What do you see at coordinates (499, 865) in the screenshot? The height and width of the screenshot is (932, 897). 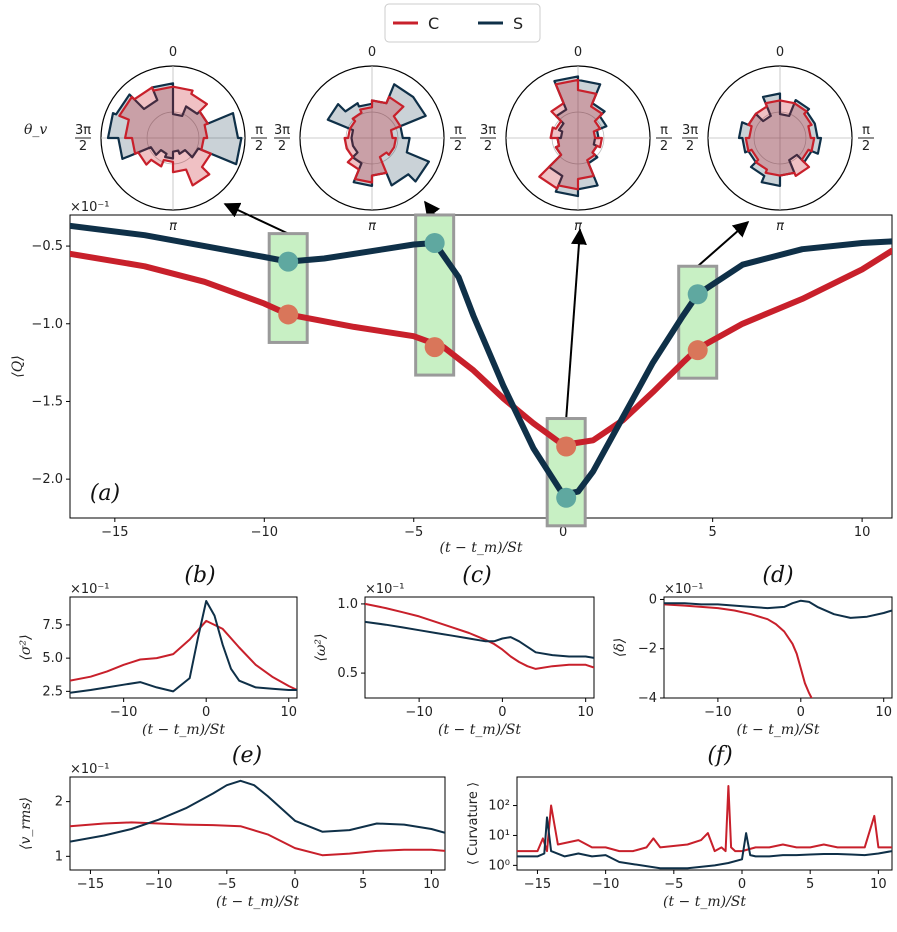 I see `y-tick-label: 10⁰` at bounding box center [499, 865].